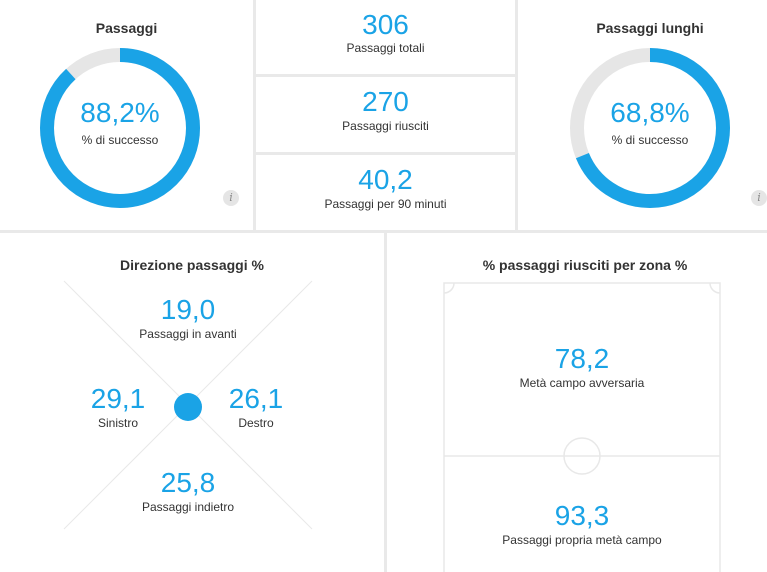  I want to click on totale-passaggi-card: 306 Passaggi totali, so click(385, 37).